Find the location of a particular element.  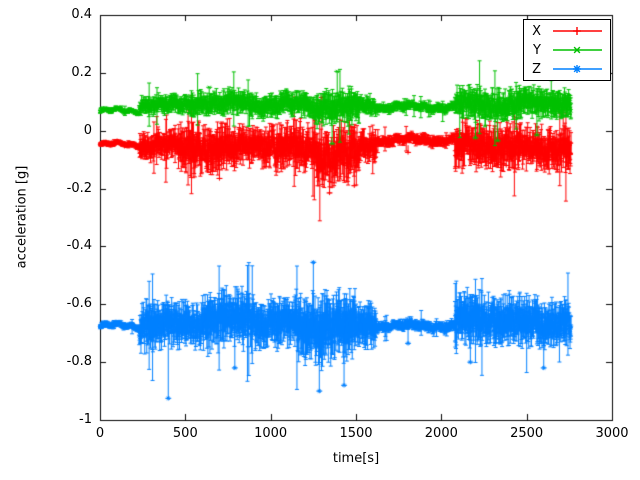

y-tick-label: 0.4 is located at coordinates (81, 14).